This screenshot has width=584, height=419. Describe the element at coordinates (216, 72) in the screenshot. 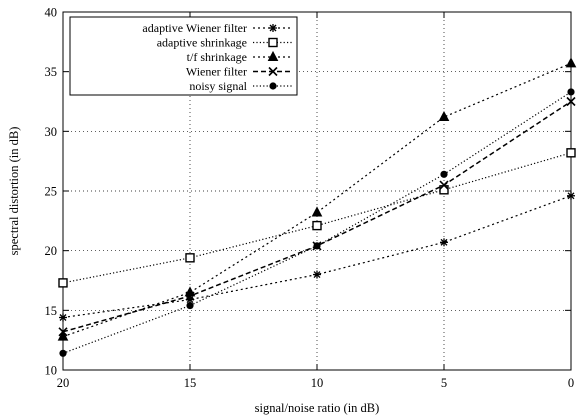

I see `legend-label: Wiener filter` at that location.